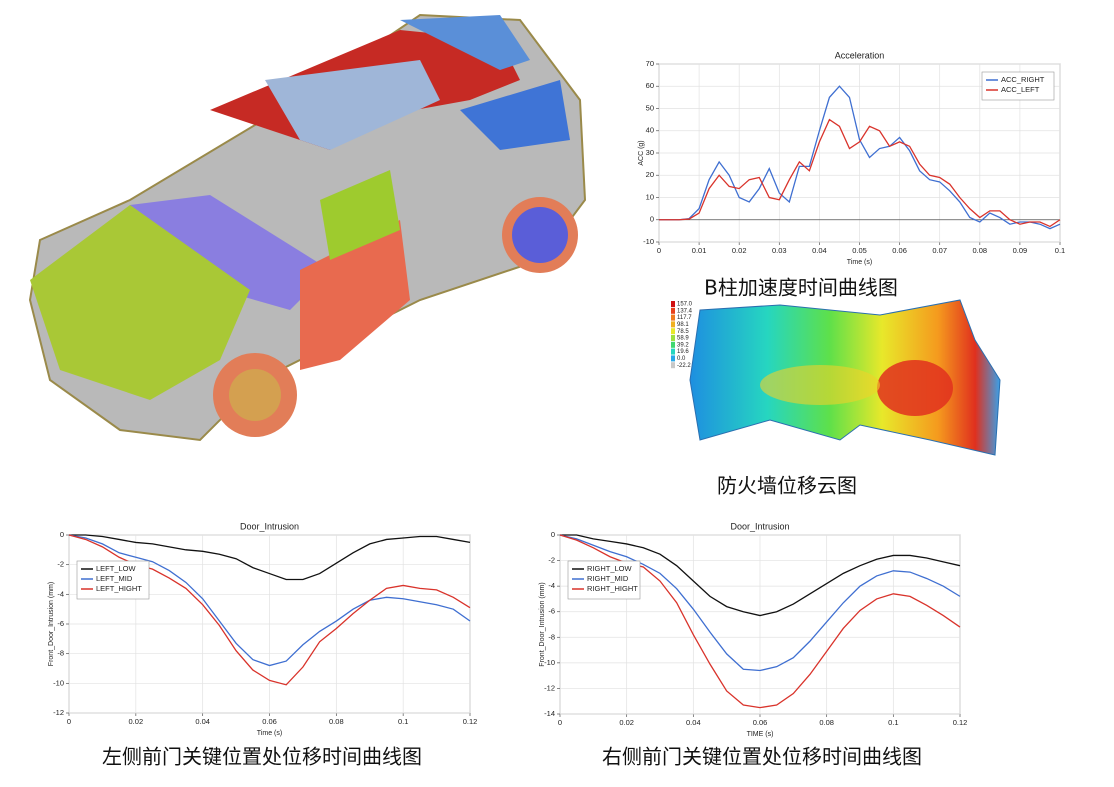 The width and height of the screenshot is (1114, 787). What do you see at coordinates (683, 332) in the screenshot?
I see `legend-label: 78.5` at bounding box center [683, 332].